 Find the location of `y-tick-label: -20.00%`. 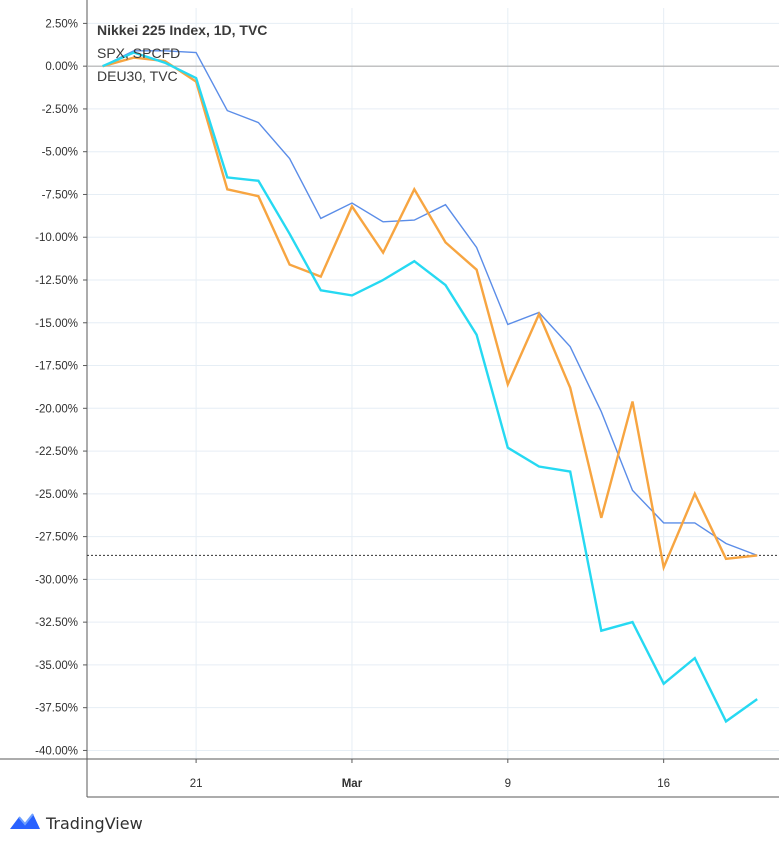

y-tick-label: -20.00% is located at coordinates (56, 409).